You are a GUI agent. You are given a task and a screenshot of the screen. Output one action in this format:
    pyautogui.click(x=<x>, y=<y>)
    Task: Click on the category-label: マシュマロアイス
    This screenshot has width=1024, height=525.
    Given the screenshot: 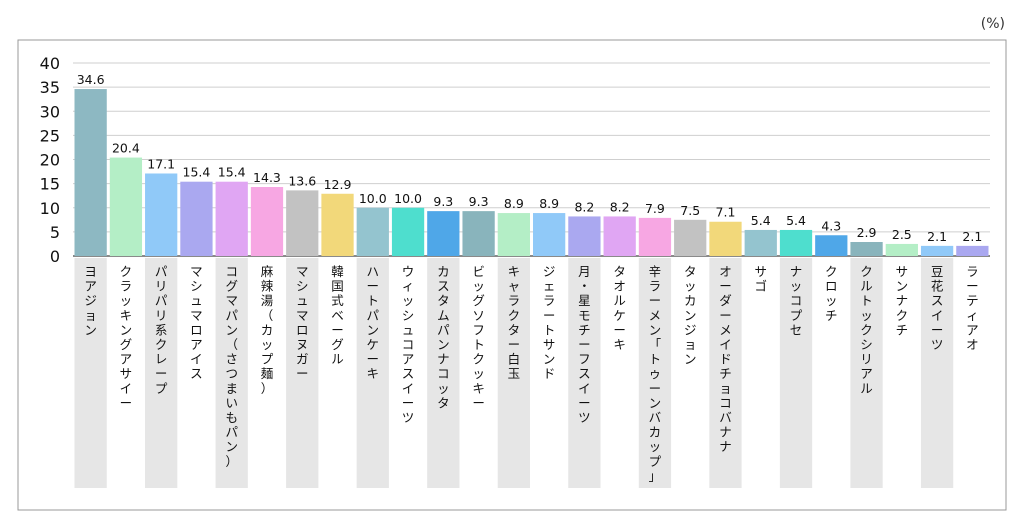 What is the action you would take?
    pyautogui.click(x=196, y=322)
    